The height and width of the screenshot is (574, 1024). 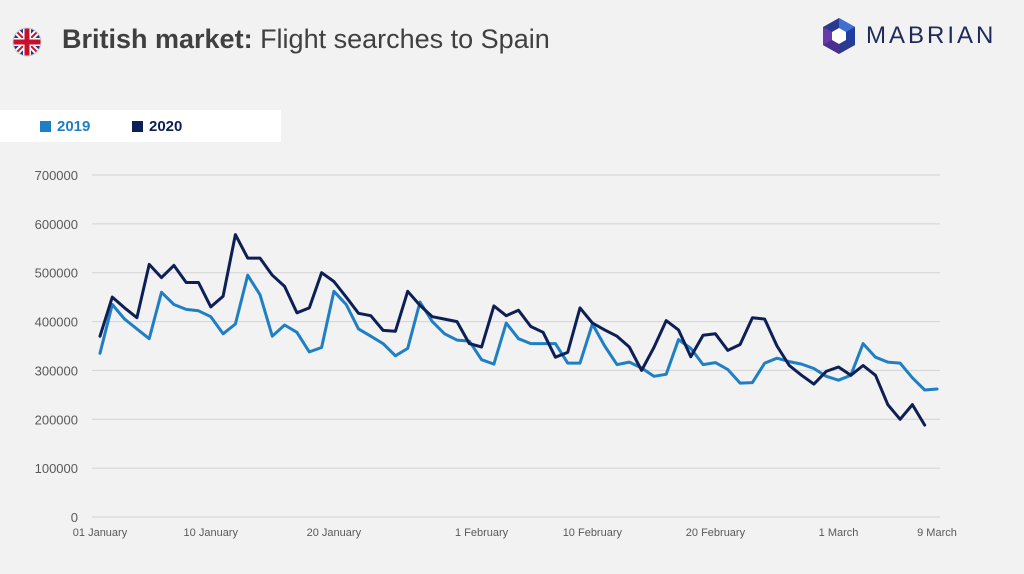 I want to click on x-tick-label: 1 February, so click(x=482, y=533).